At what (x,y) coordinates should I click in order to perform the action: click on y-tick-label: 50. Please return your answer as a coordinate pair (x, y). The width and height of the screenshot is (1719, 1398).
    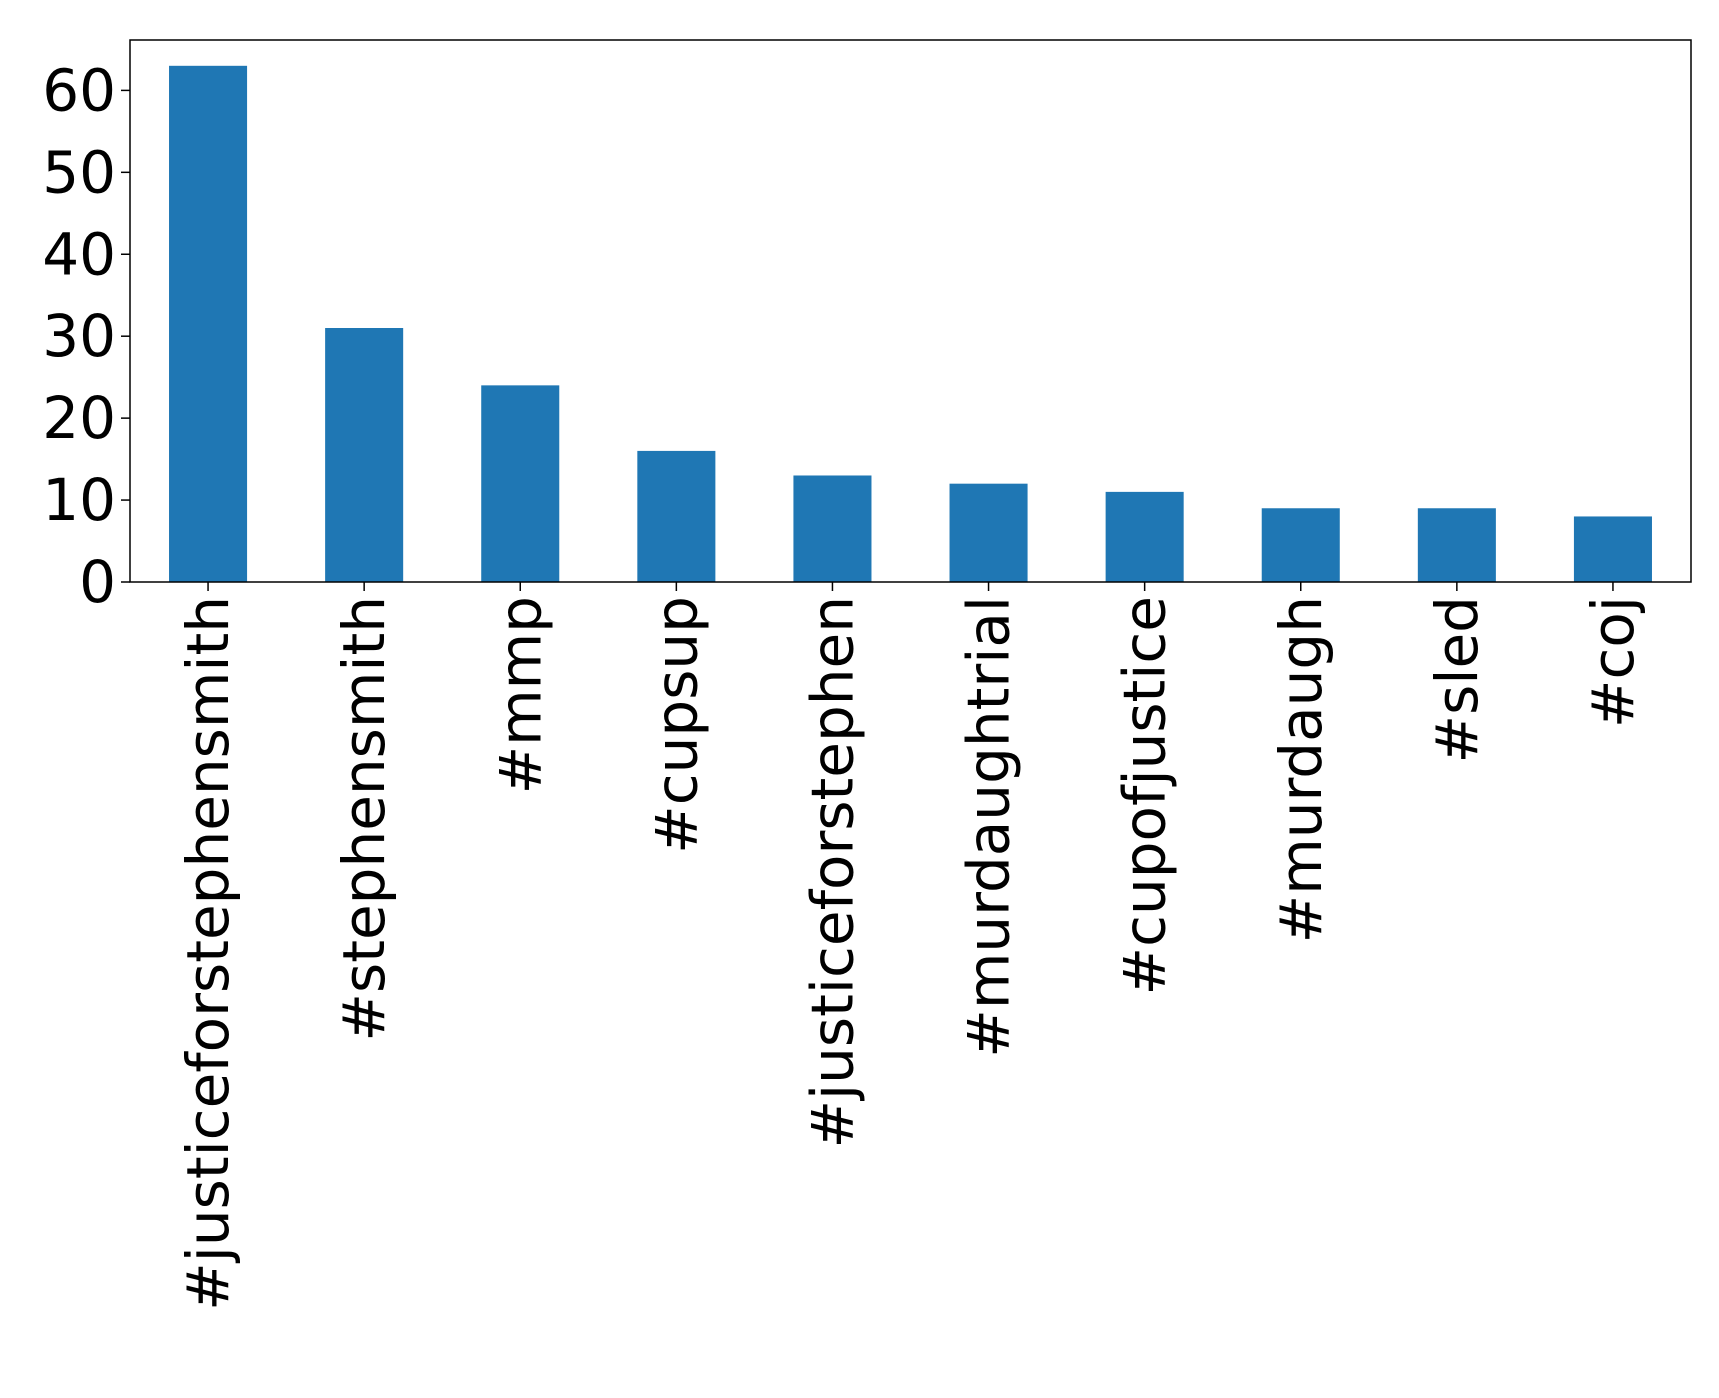
    Looking at the image, I should click on (79, 172).